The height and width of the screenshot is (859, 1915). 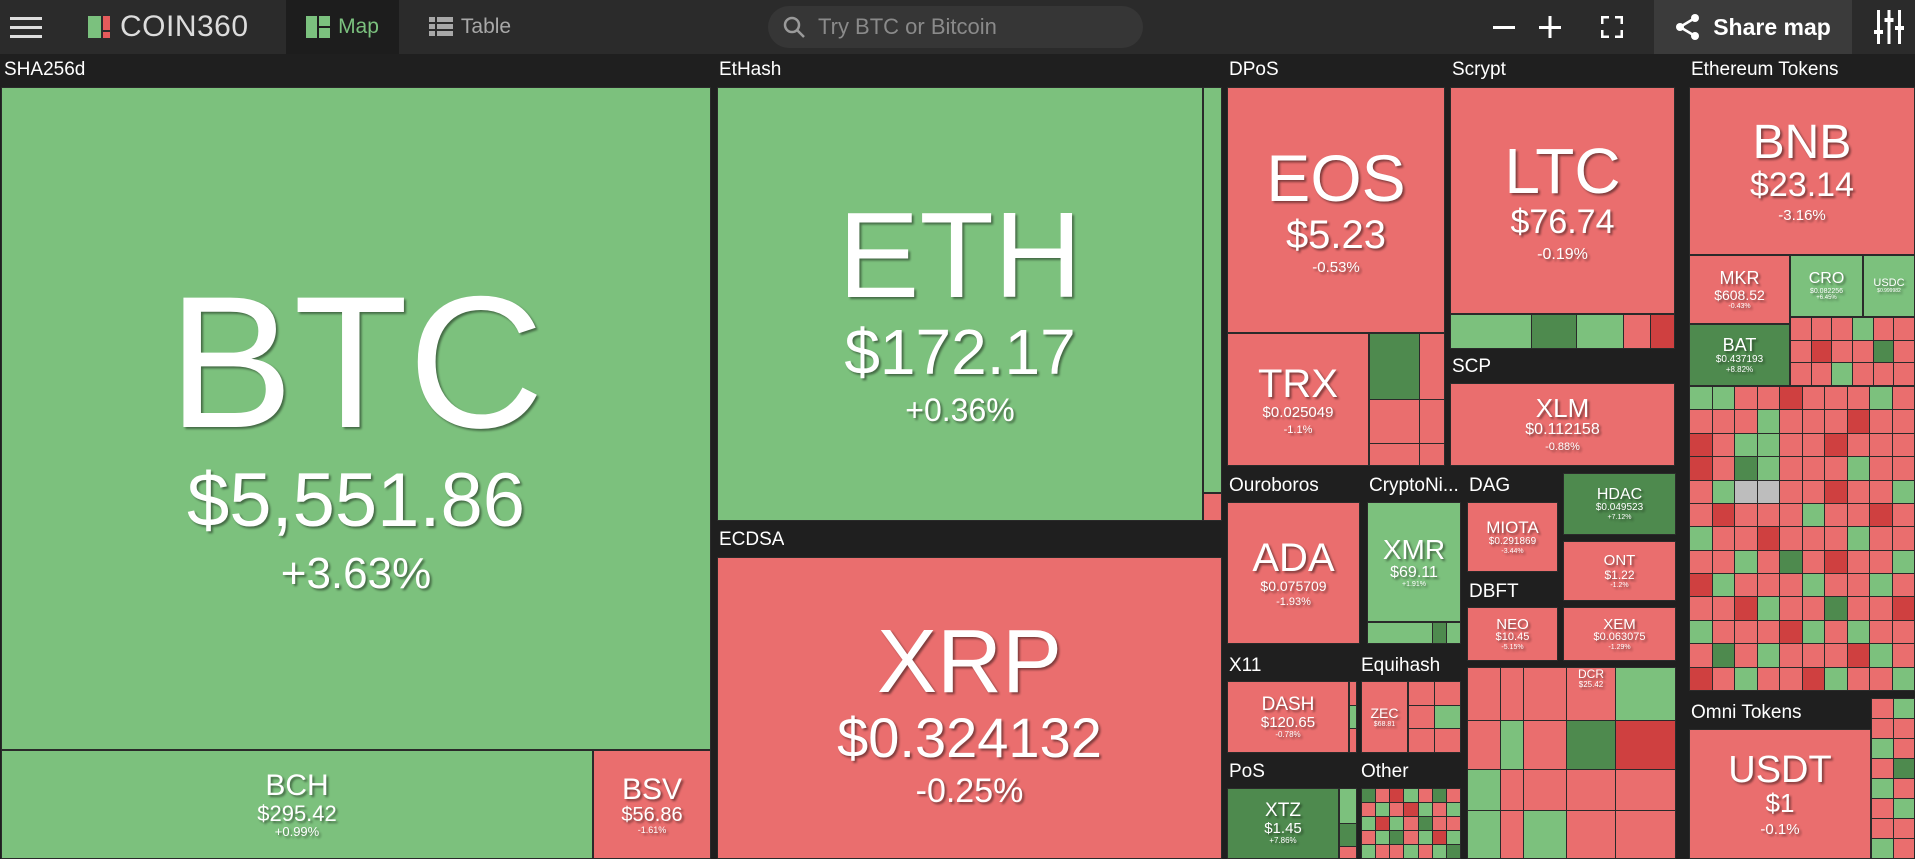 What do you see at coordinates (1336, 178) in the screenshot?
I see `coin-symbol: EOS` at bounding box center [1336, 178].